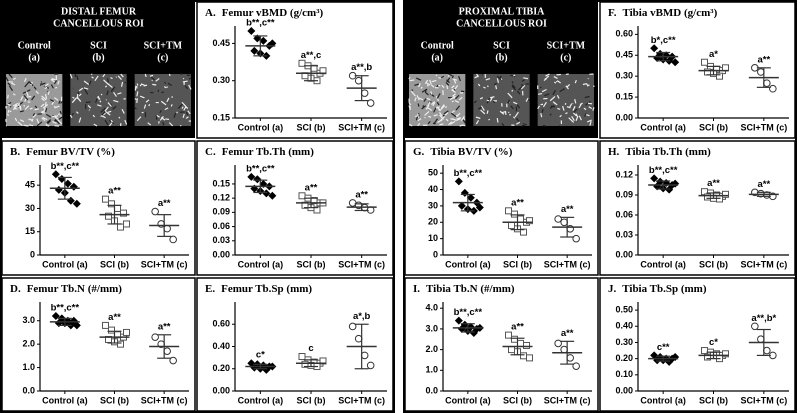  I want to click on roi-label: SCI, so click(501, 45).